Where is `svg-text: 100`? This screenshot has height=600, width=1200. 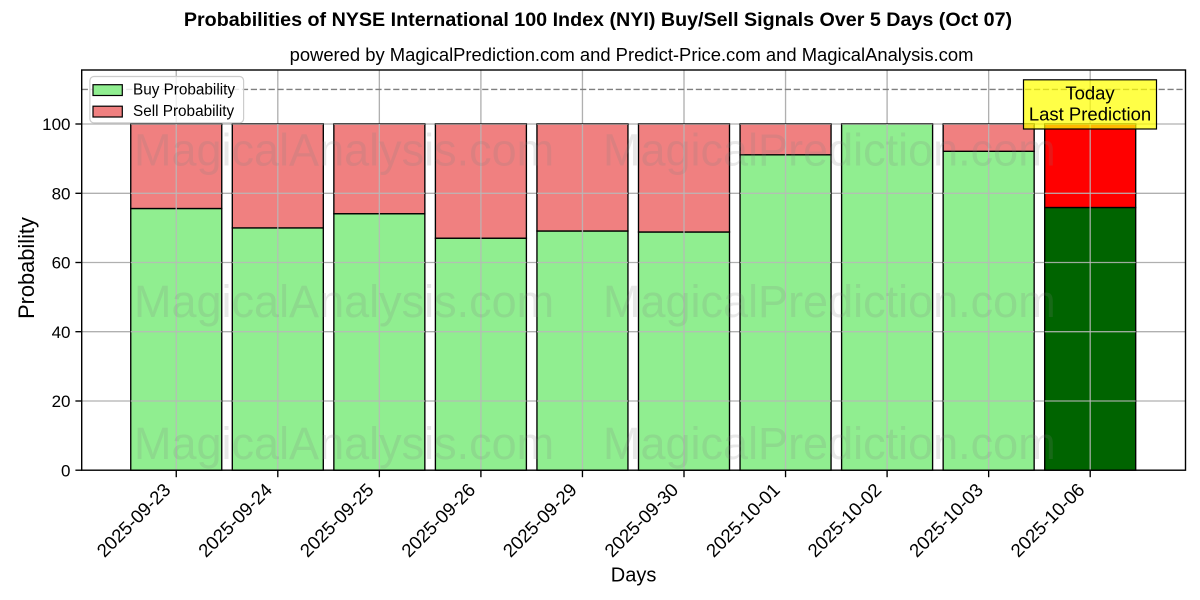 svg-text: 100 is located at coordinates (56, 124).